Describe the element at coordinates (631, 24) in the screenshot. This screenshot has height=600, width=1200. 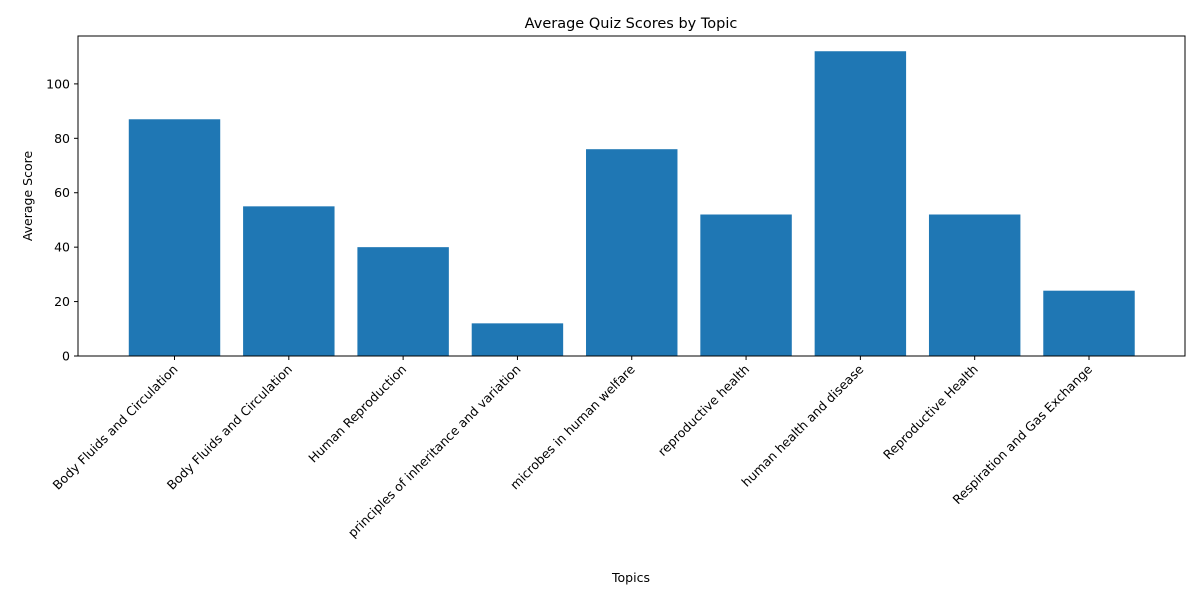
I see `chart-title: Average Quiz Scores by Topic` at that location.